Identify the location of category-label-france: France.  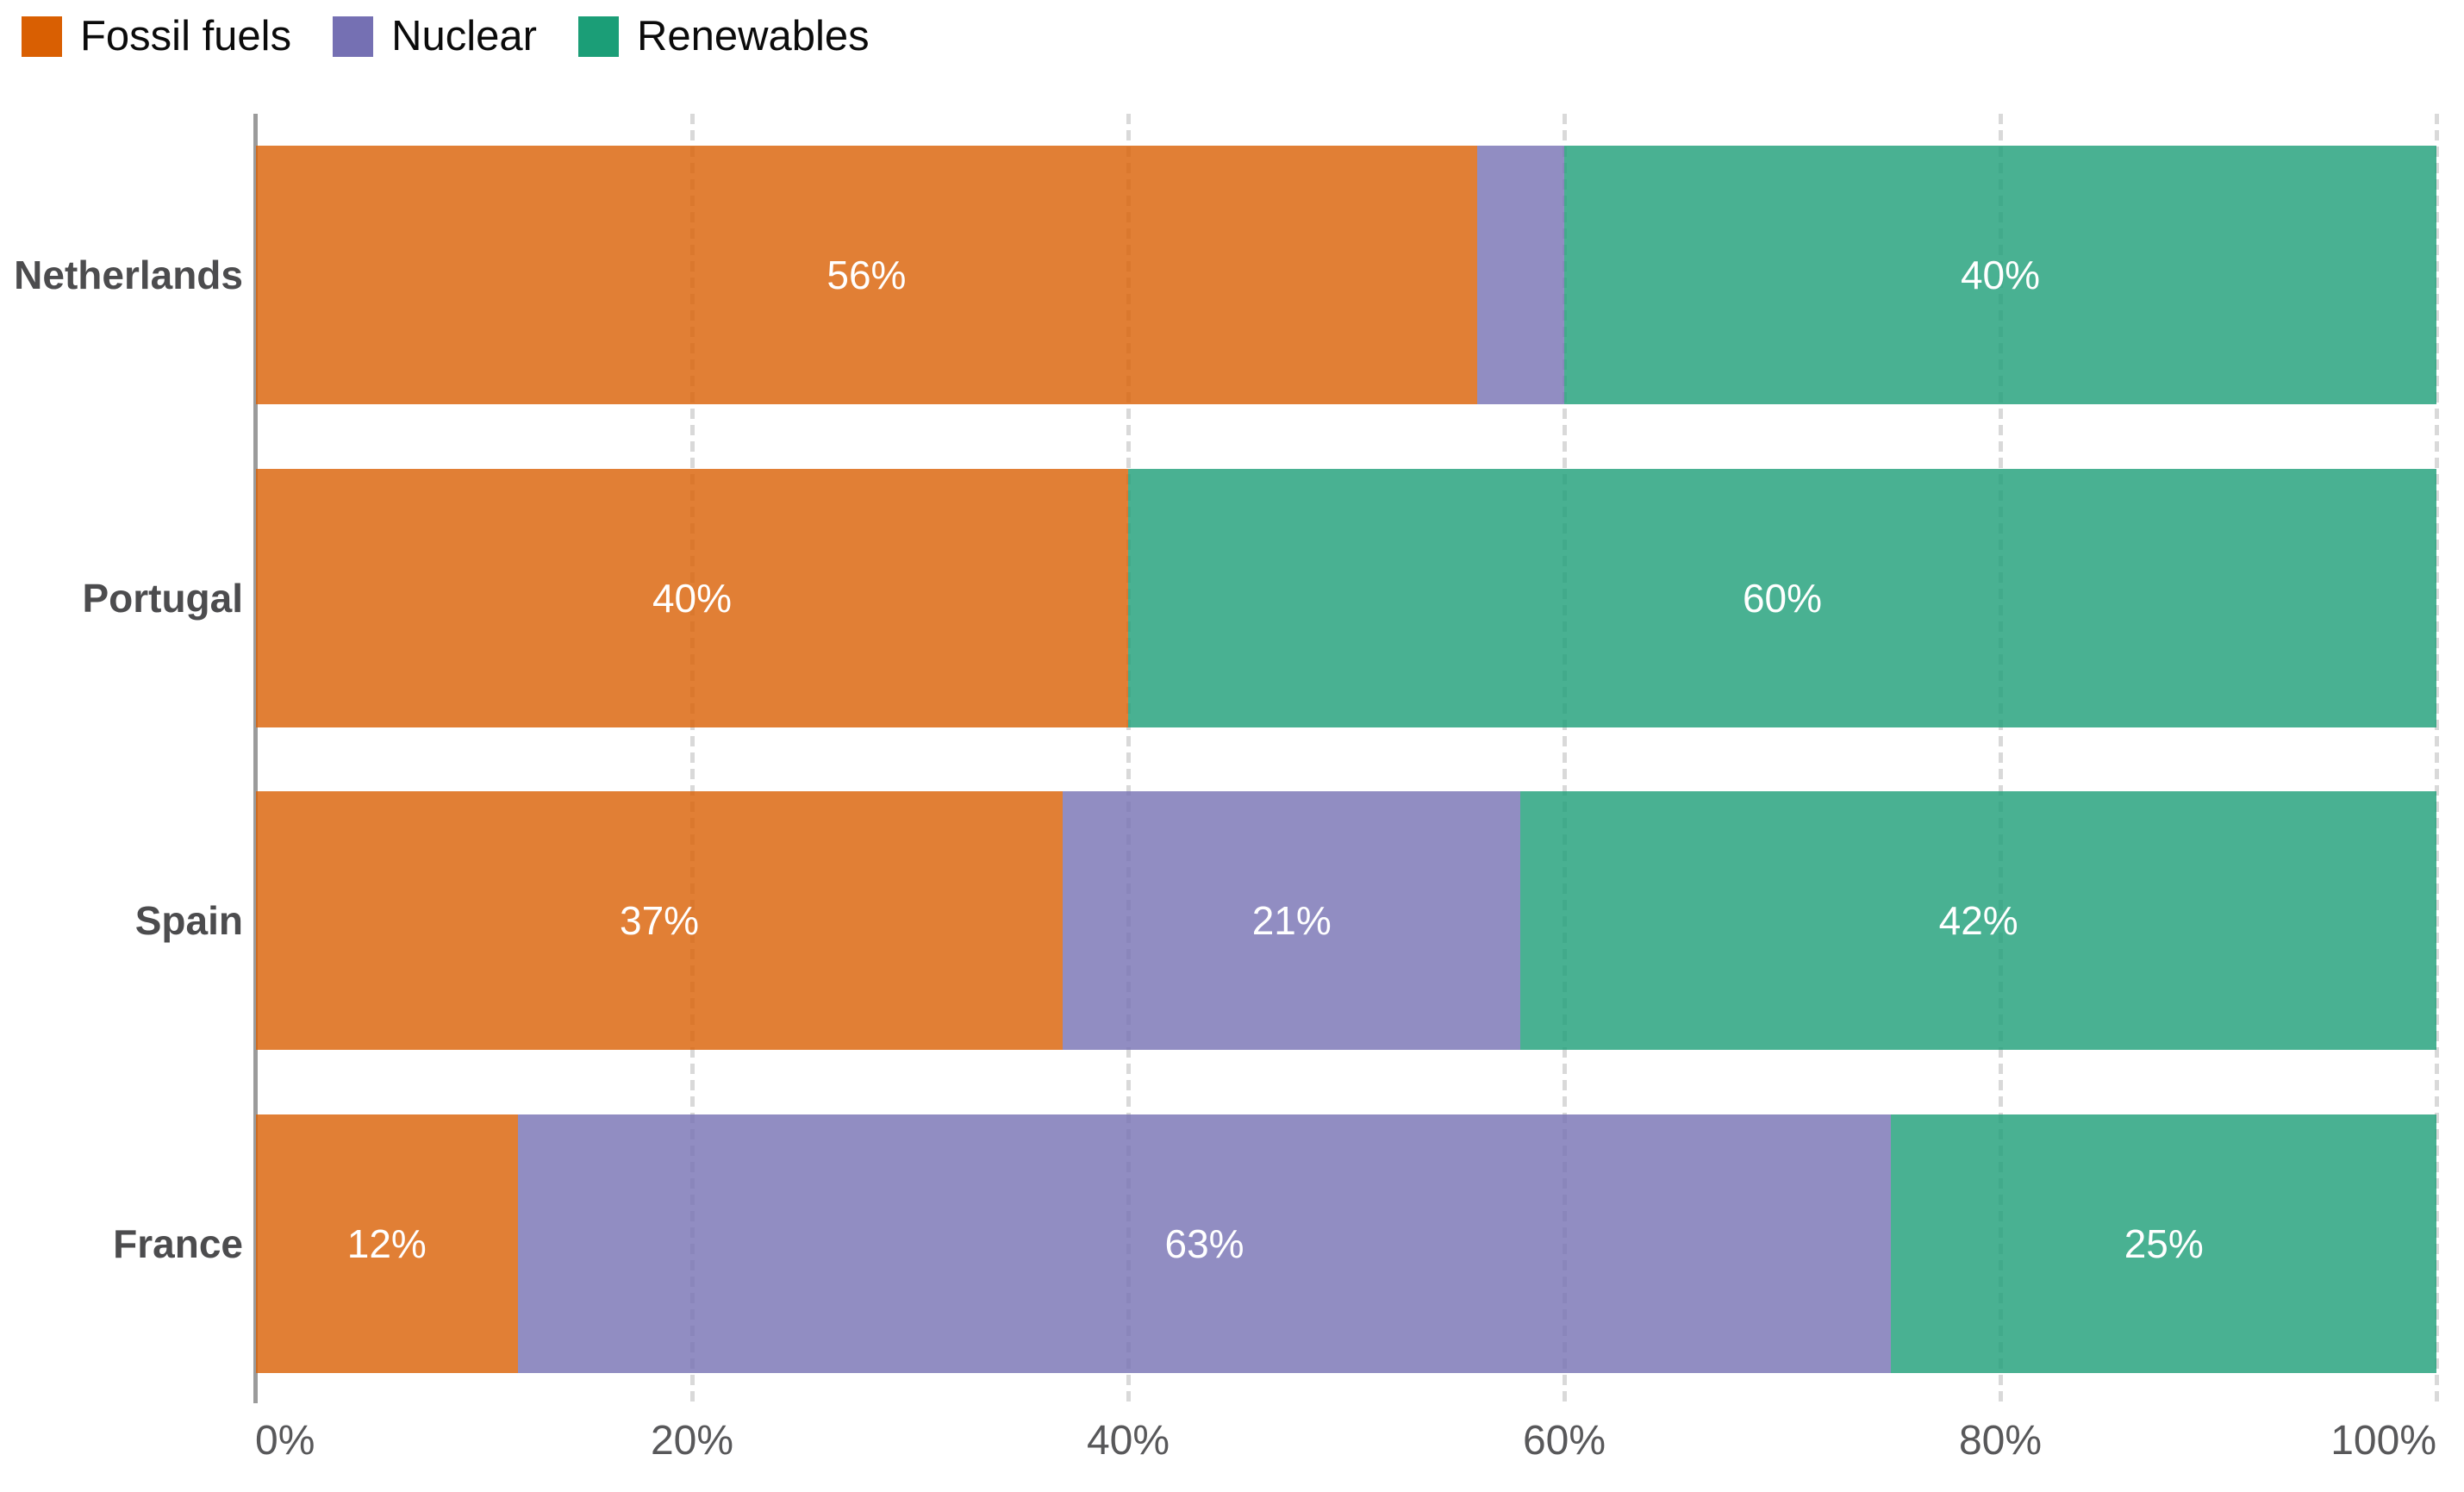
(178, 1244).